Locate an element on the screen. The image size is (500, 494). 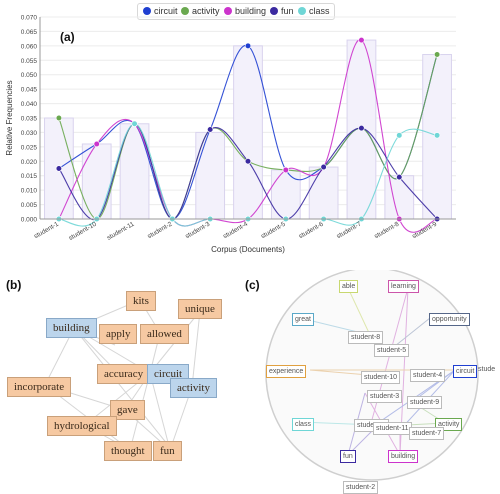
y-tick-label: 0.030 is located at coordinates (29, 133).